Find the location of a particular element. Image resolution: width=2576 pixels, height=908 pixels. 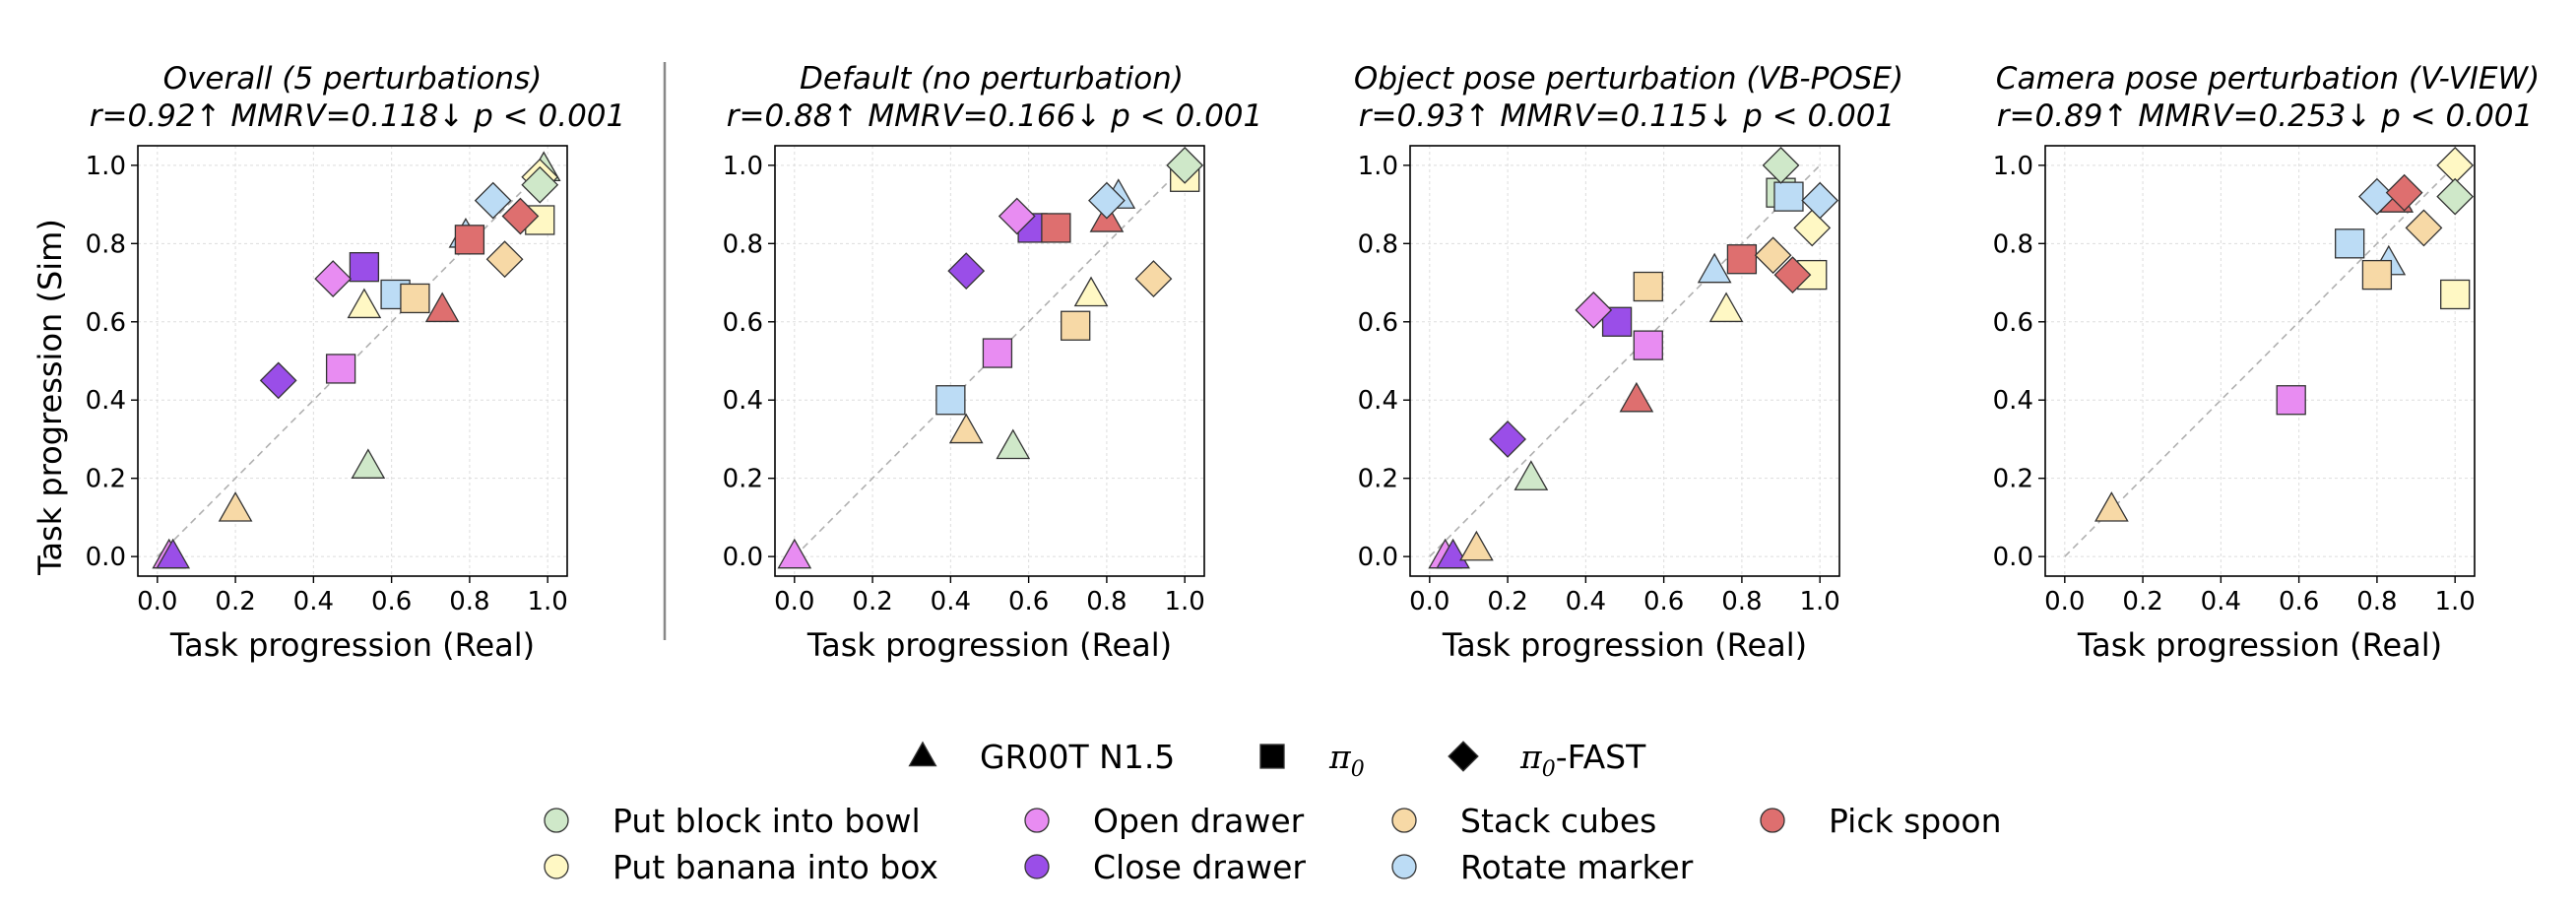

legend-label: π0-FAST is located at coordinates (1582, 760).